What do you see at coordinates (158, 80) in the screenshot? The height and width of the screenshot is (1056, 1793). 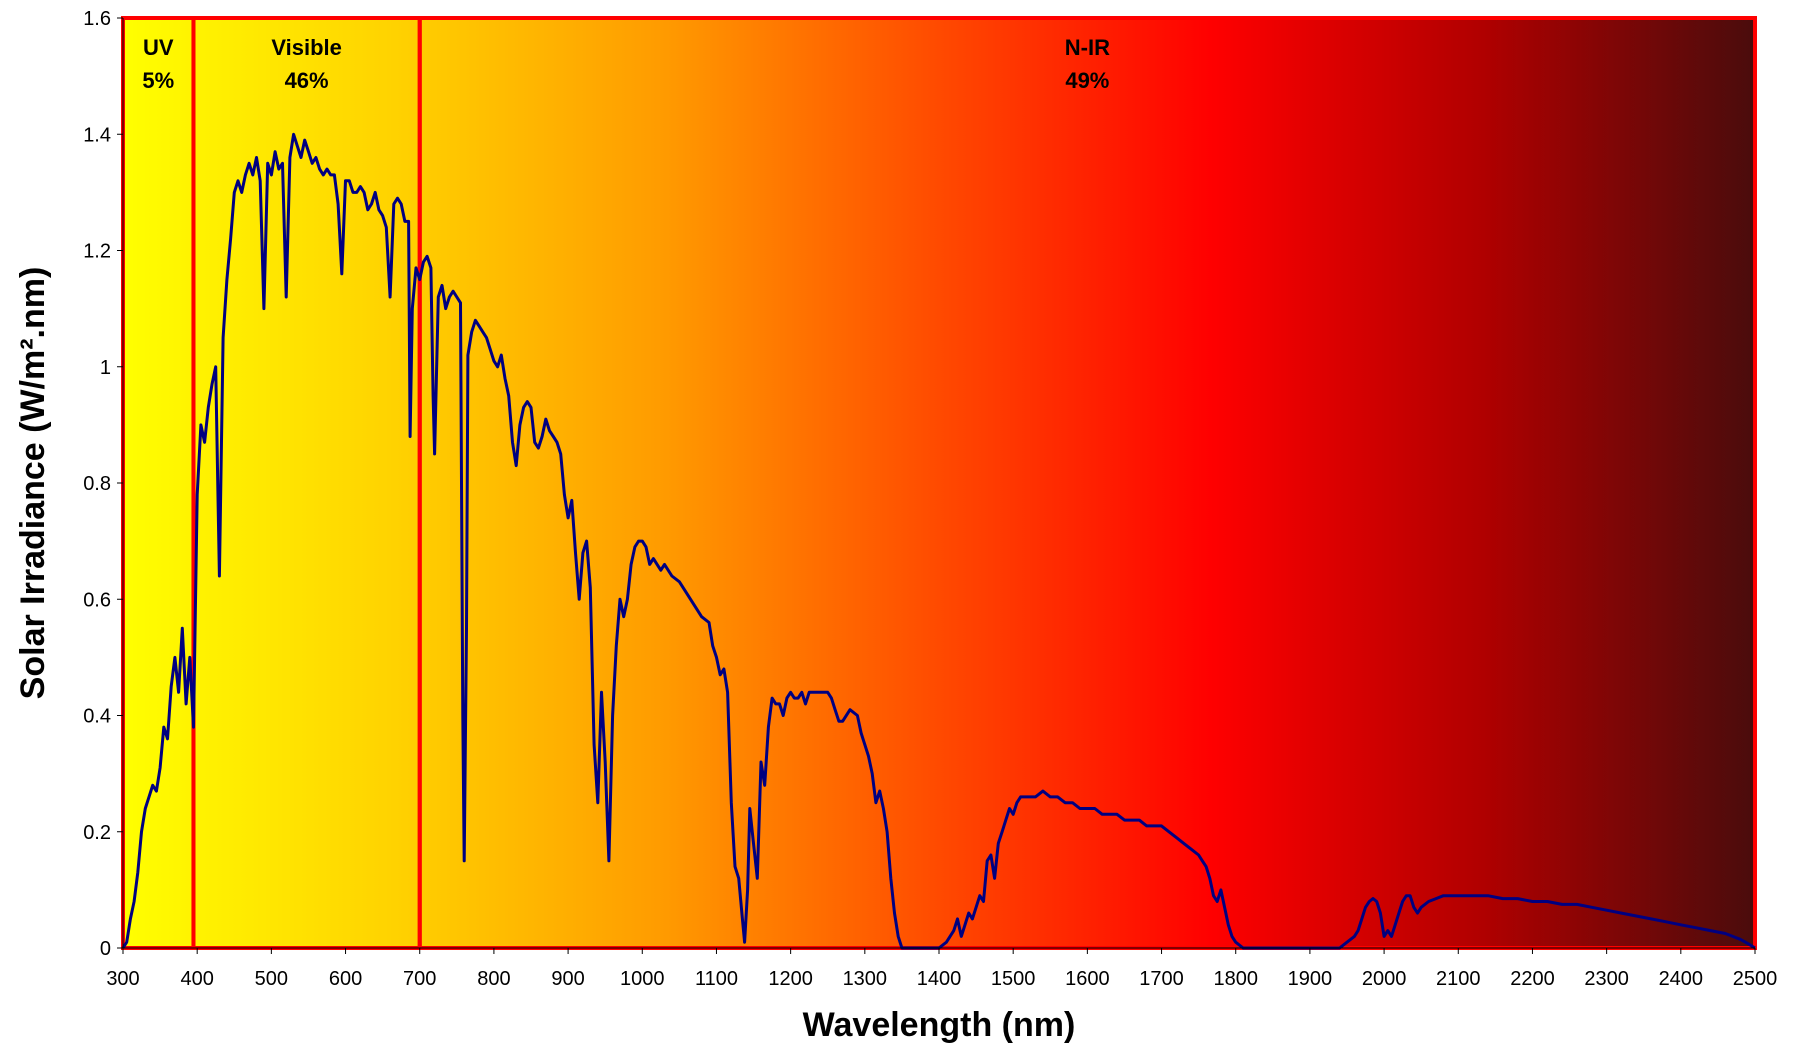 I see `band-percent-uv: 5%` at bounding box center [158, 80].